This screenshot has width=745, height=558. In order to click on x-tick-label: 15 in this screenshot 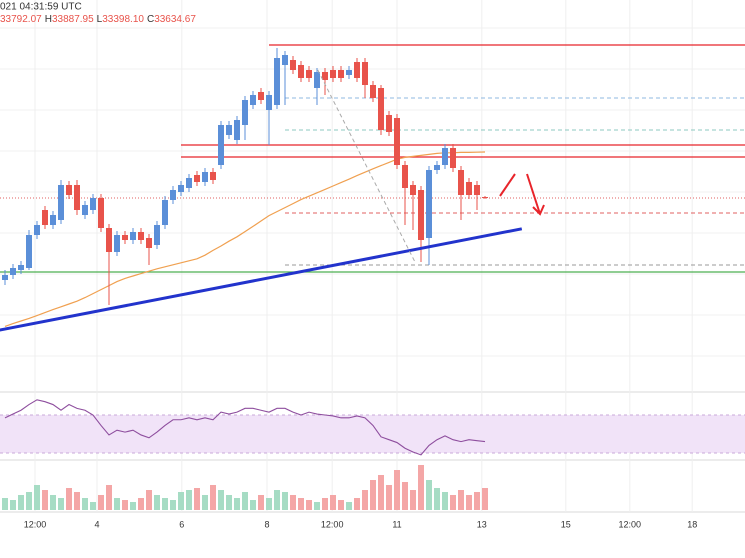, I will do `click(566, 524)`.